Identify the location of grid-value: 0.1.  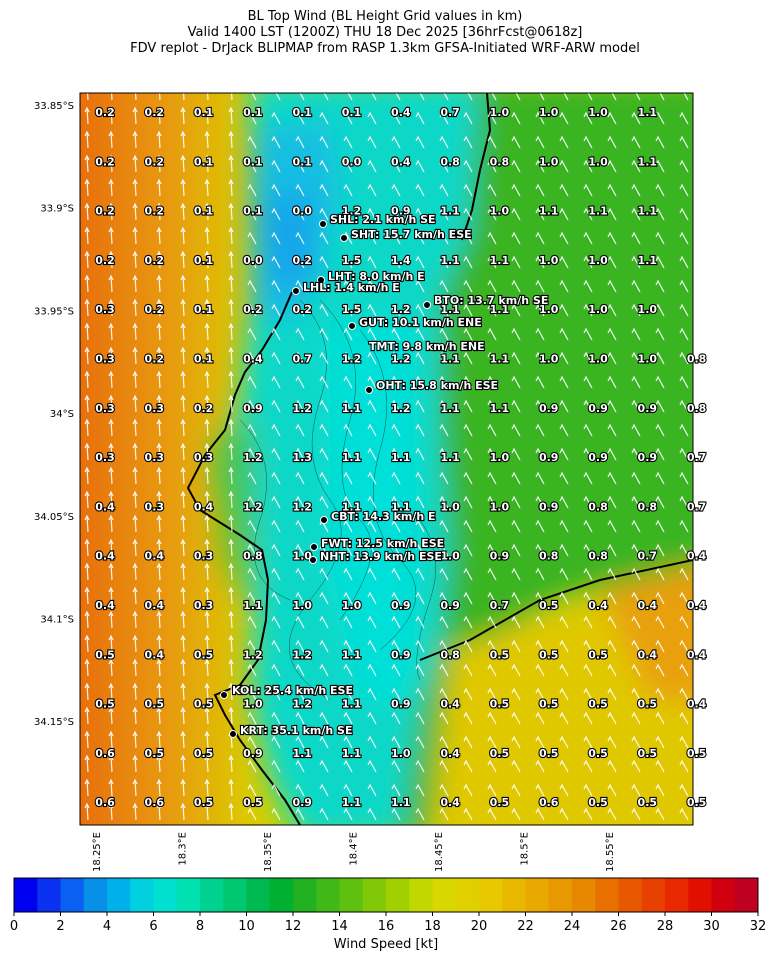
(204, 211).